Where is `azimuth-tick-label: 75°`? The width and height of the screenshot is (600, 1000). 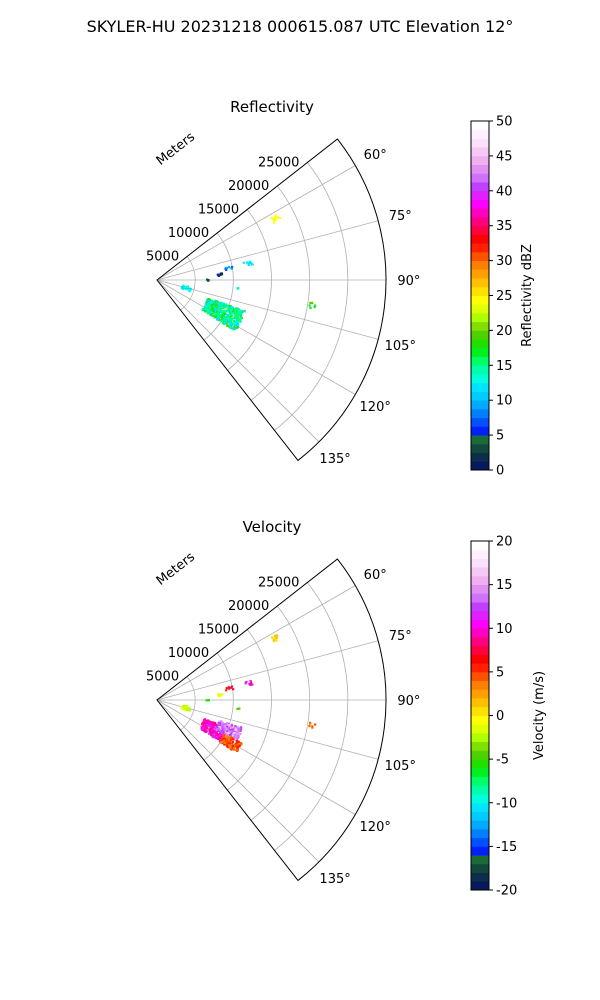 azimuth-tick-label: 75° is located at coordinates (400, 216).